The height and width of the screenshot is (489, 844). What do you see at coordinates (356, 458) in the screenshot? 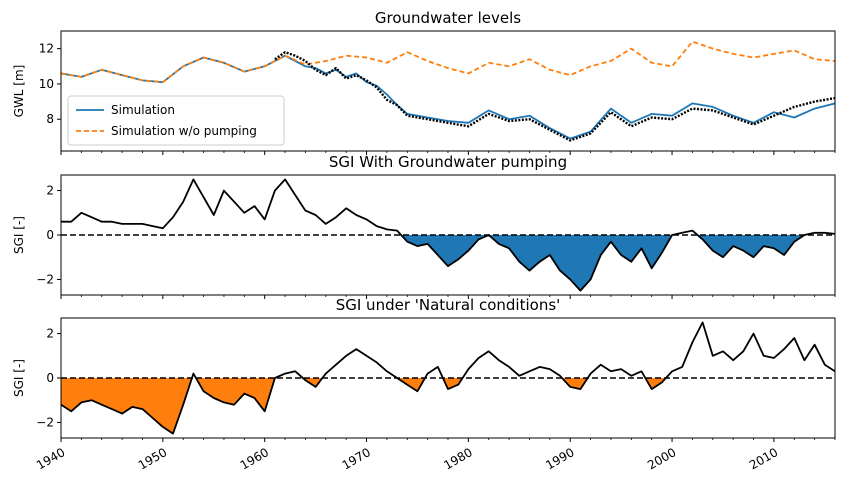
I see `x-tick-label: 1970` at bounding box center [356, 458].